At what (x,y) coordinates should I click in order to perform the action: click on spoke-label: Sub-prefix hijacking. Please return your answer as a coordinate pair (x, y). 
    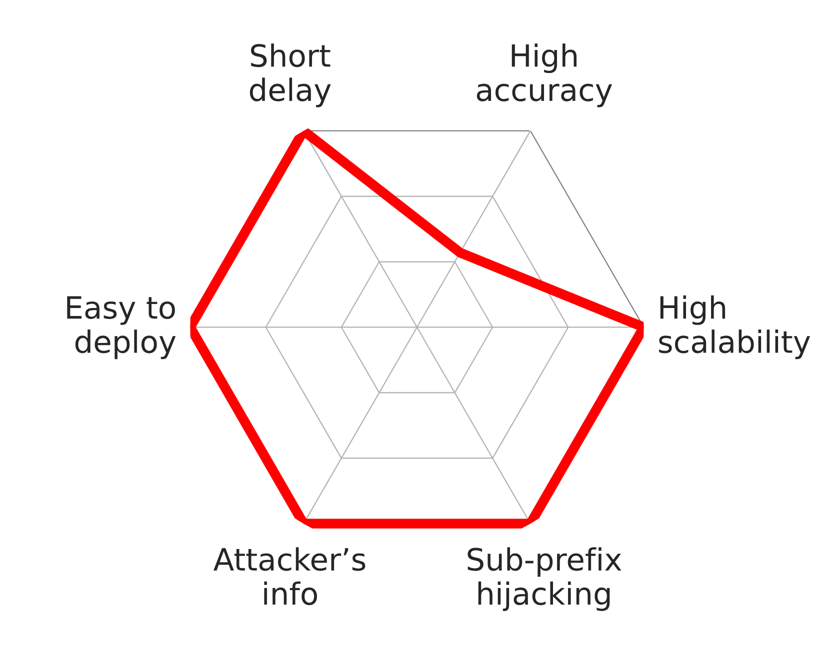
    Looking at the image, I should click on (545, 579).